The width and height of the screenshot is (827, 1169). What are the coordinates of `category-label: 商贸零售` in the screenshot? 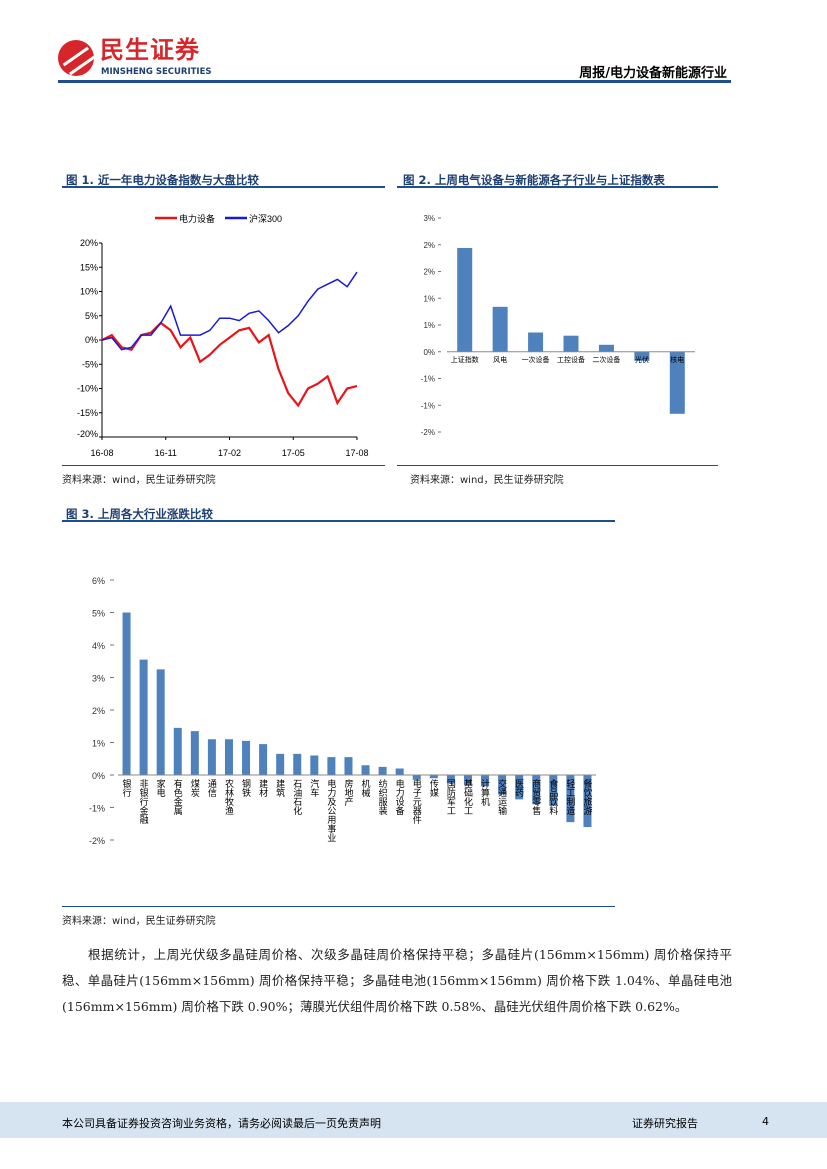 It's located at (536, 797).